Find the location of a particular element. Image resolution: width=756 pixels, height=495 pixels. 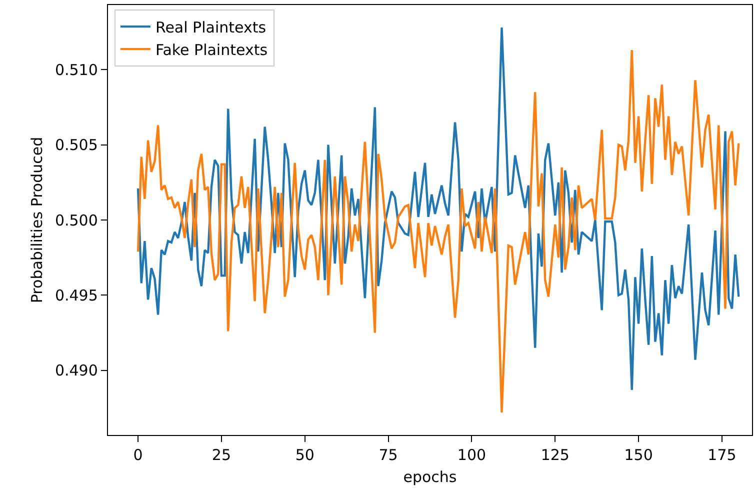

y-tick-label: 0.505 is located at coordinates (76, 145).